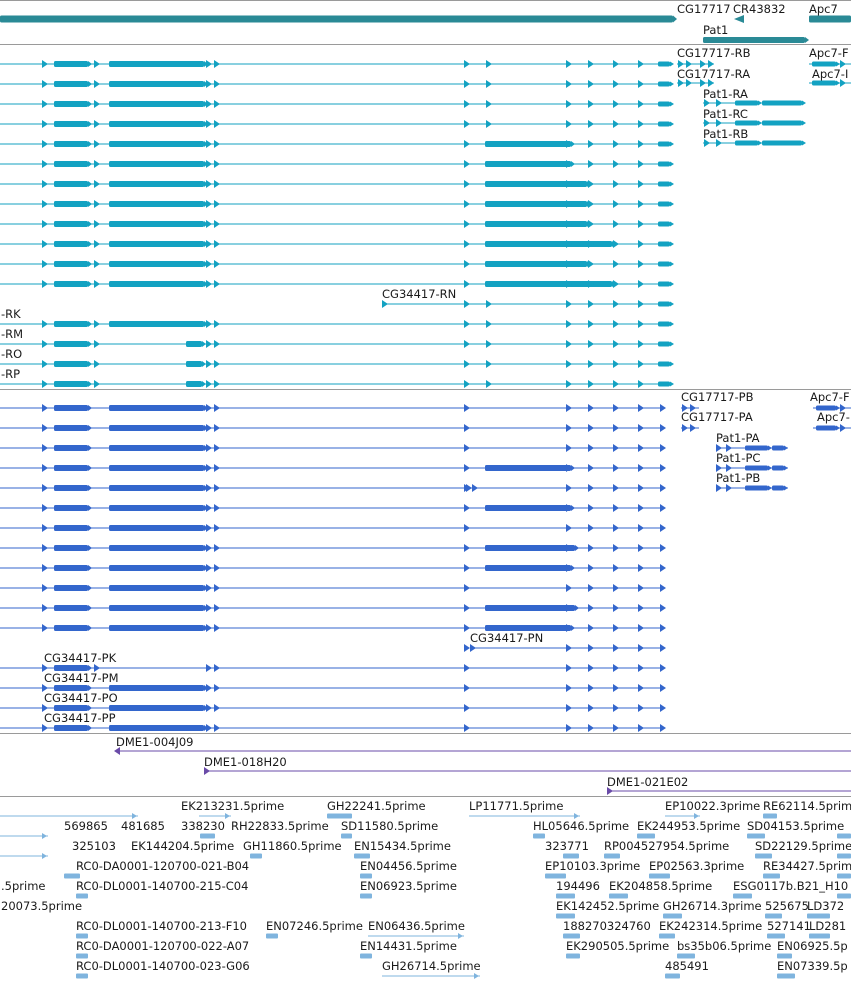 The image size is (851, 981). Describe the element at coordinates (724, 946) in the screenshot. I see `est-label: bs35b06.5prime` at that location.